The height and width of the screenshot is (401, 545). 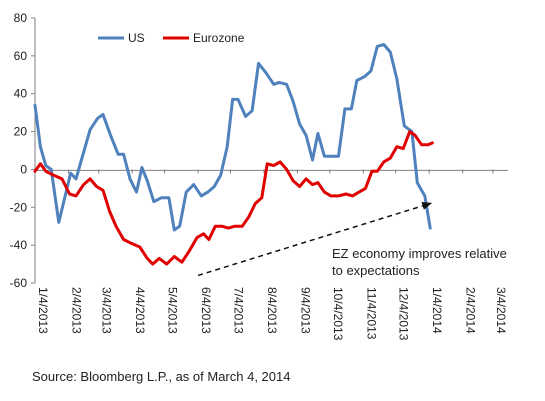 What do you see at coordinates (23, 169) in the screenshot?
I see `y-tick-label: 0` at bounding box center [23, 169].